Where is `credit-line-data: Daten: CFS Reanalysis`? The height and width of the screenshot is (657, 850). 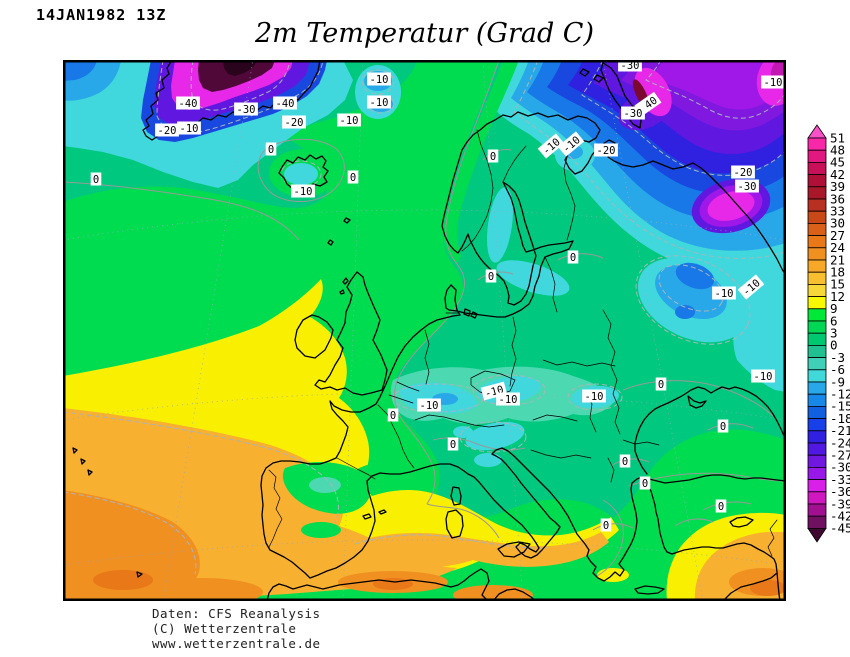 credit-line-data: Daten: CFS Reanalysis is located at coordinates (236, 613).